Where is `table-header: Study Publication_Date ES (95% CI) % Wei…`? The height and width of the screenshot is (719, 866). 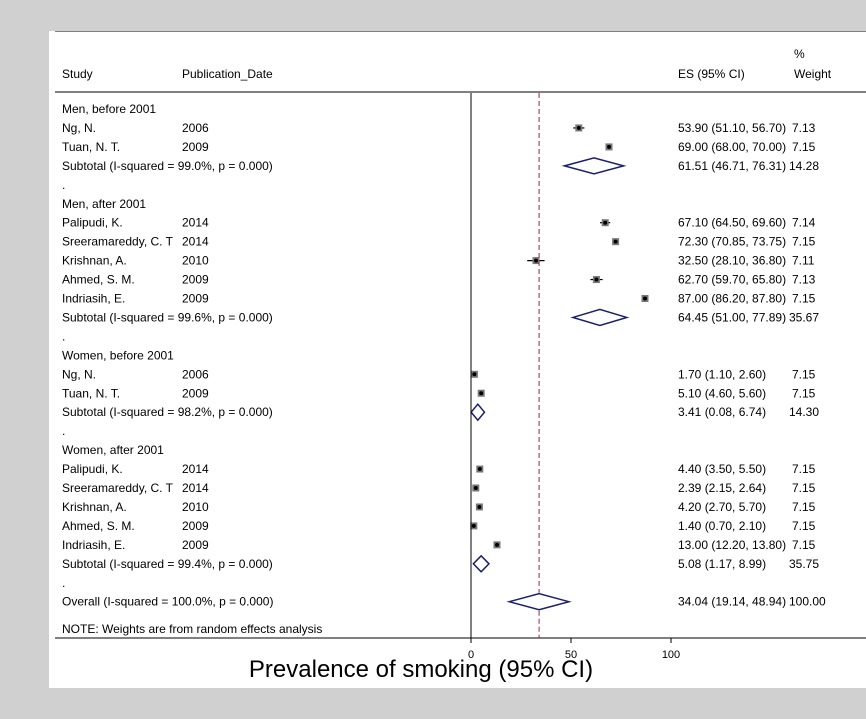
table-header: Study Publication_Date ES (95% CI) % Wei… is located at coordinates (447, 64).